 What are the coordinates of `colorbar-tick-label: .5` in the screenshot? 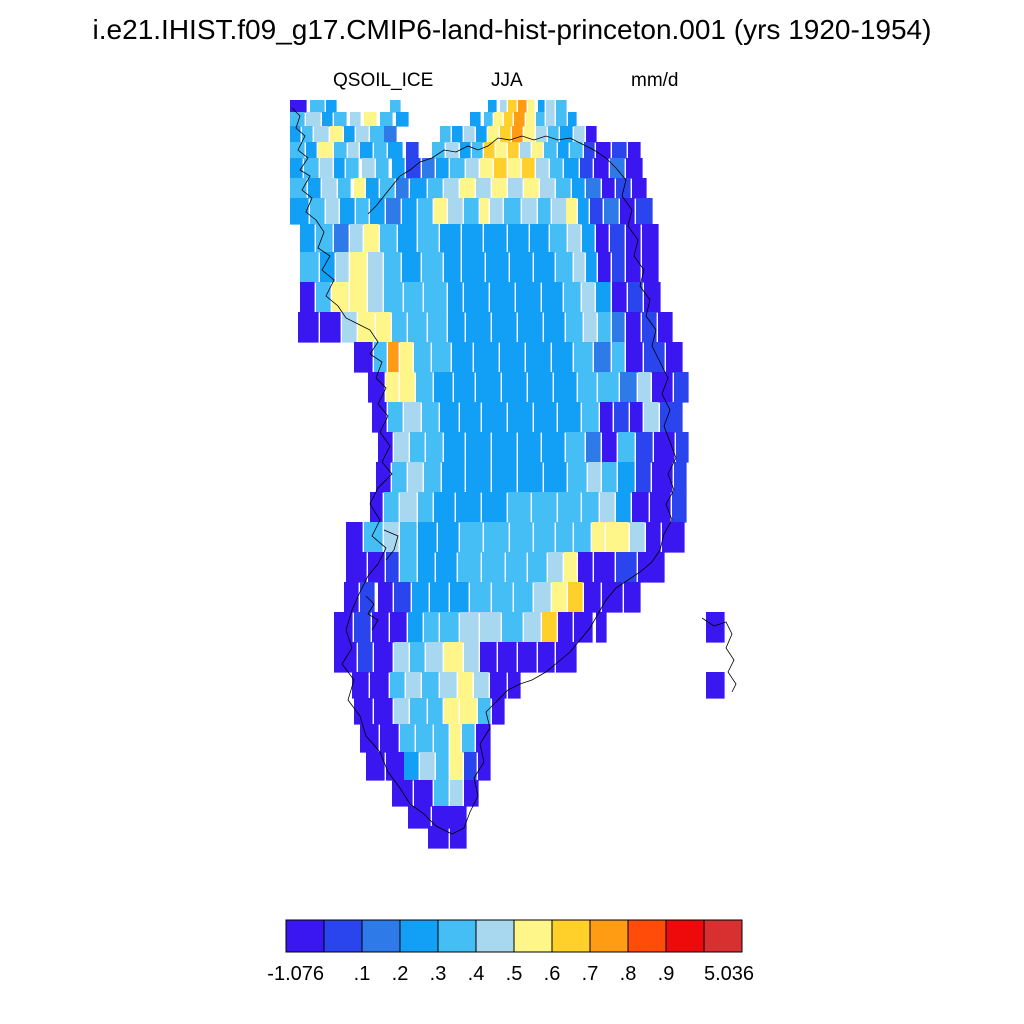 It's located at (514, 974).